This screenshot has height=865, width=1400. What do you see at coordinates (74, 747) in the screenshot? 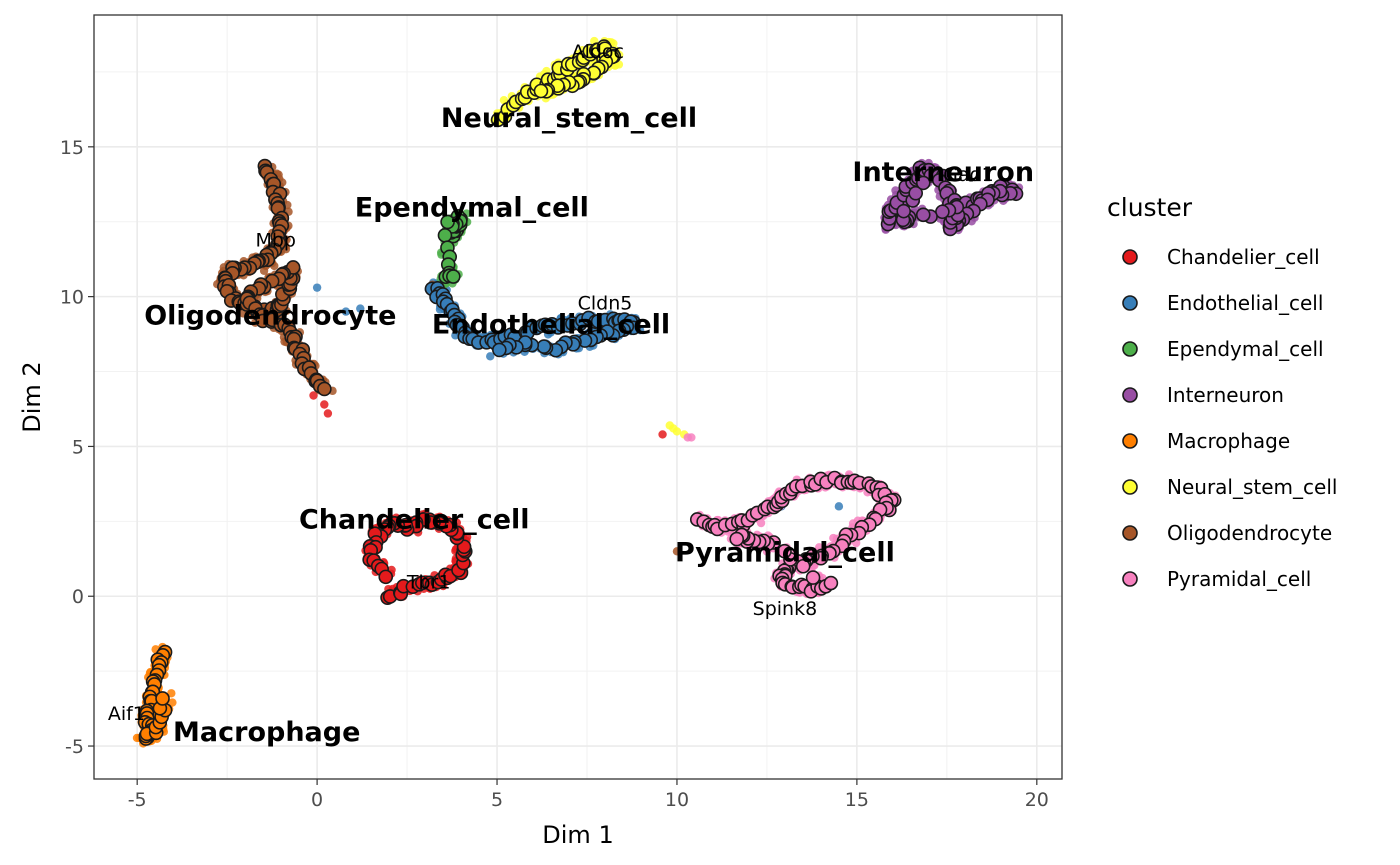
I see `y-tick-label: -5` at bounding box center [74, 747].